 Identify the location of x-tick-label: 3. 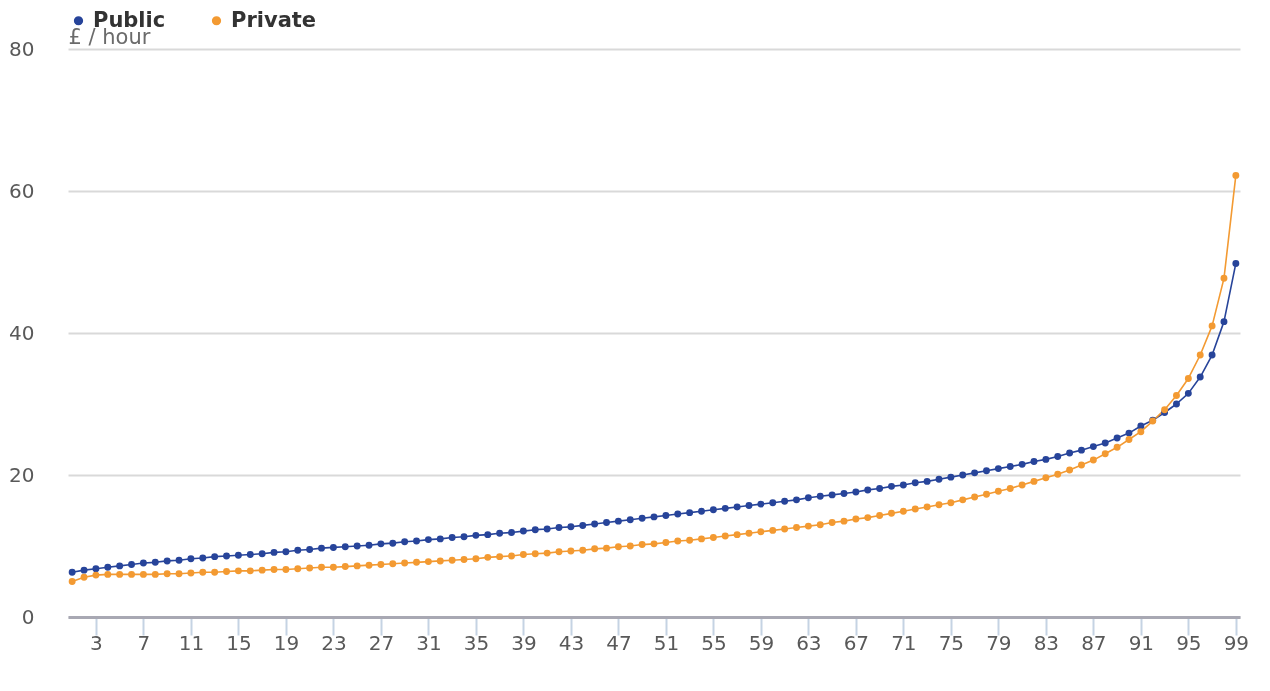
(96, 642).